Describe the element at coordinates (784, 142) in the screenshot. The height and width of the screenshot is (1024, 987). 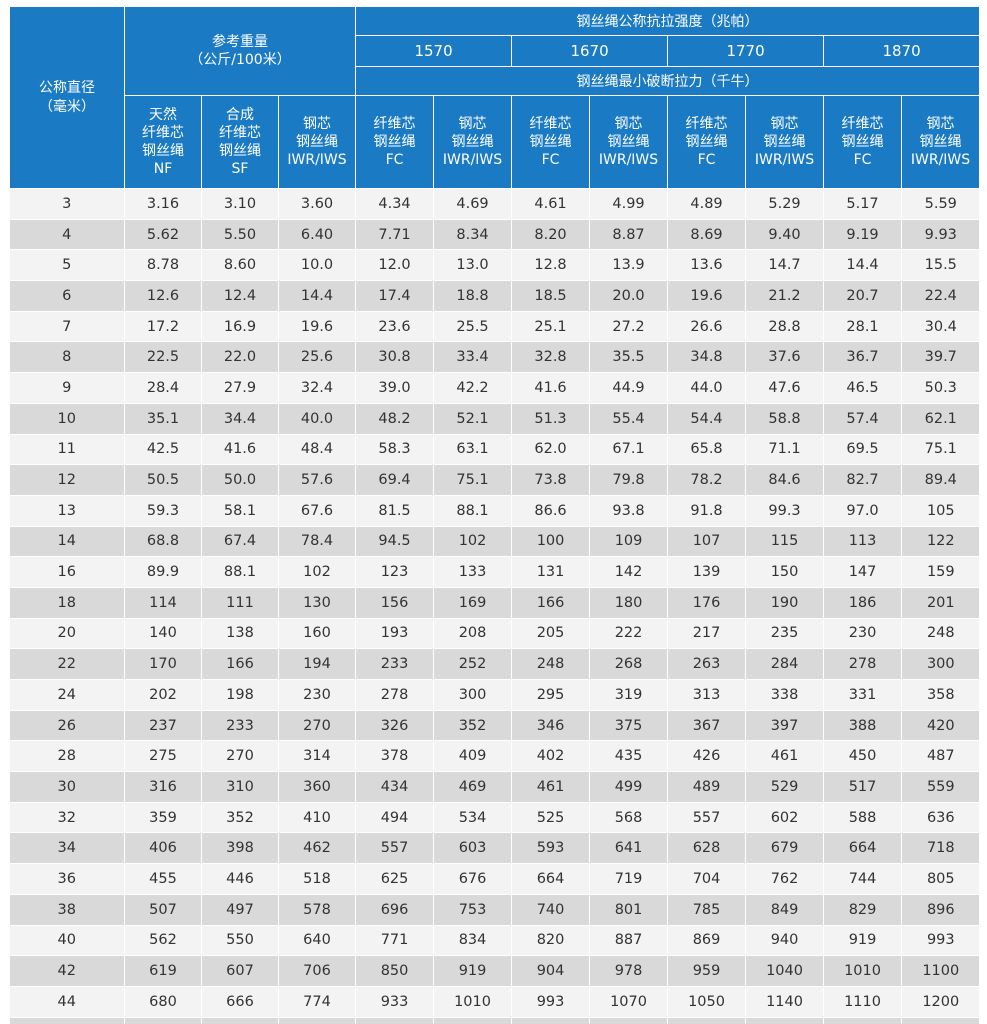
I see `header-1770-iwr-label: 钢芯 钢丝绳 IWR/IWS` at that location.